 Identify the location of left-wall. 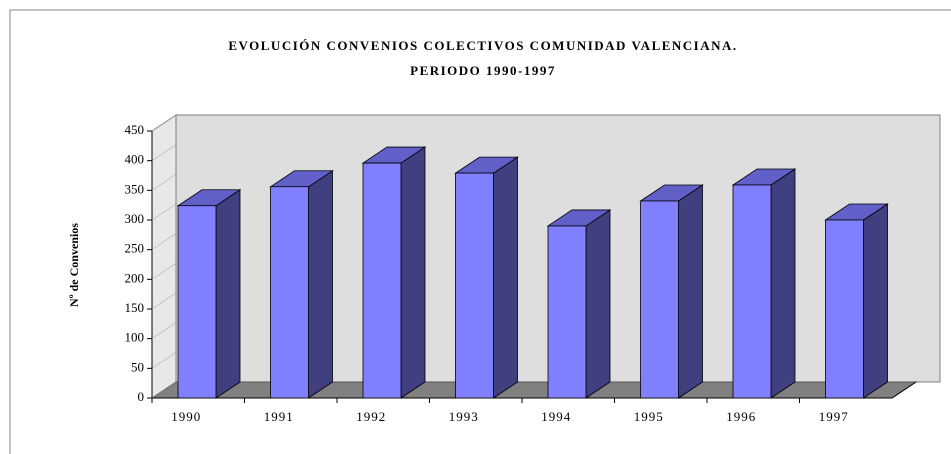
(164, 256).